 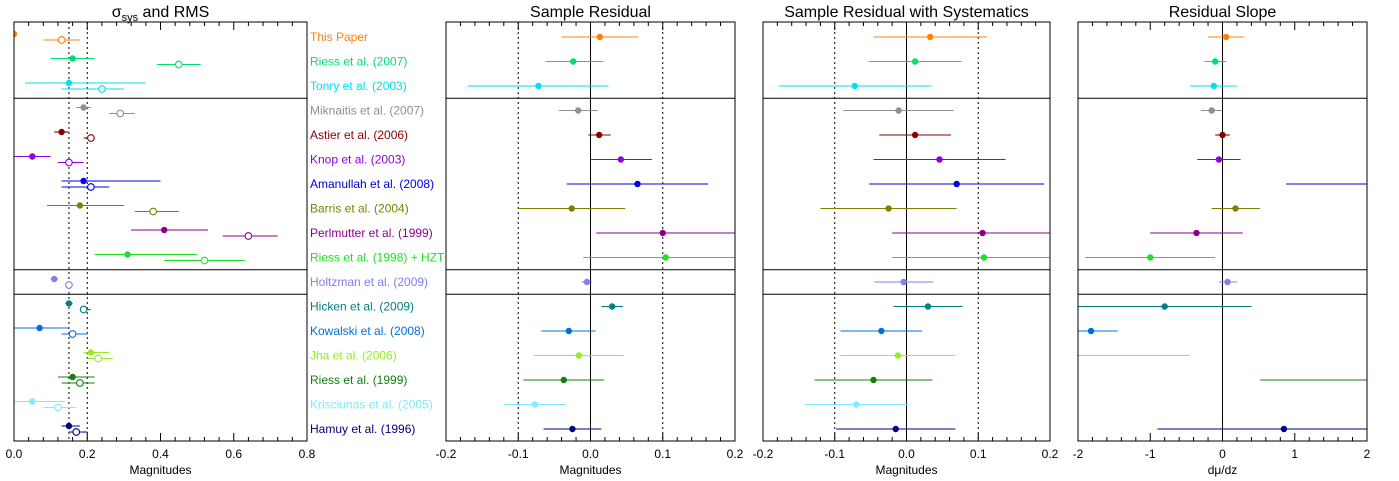 I want to click on tick-label: 1, so click(x=1294, y=454).